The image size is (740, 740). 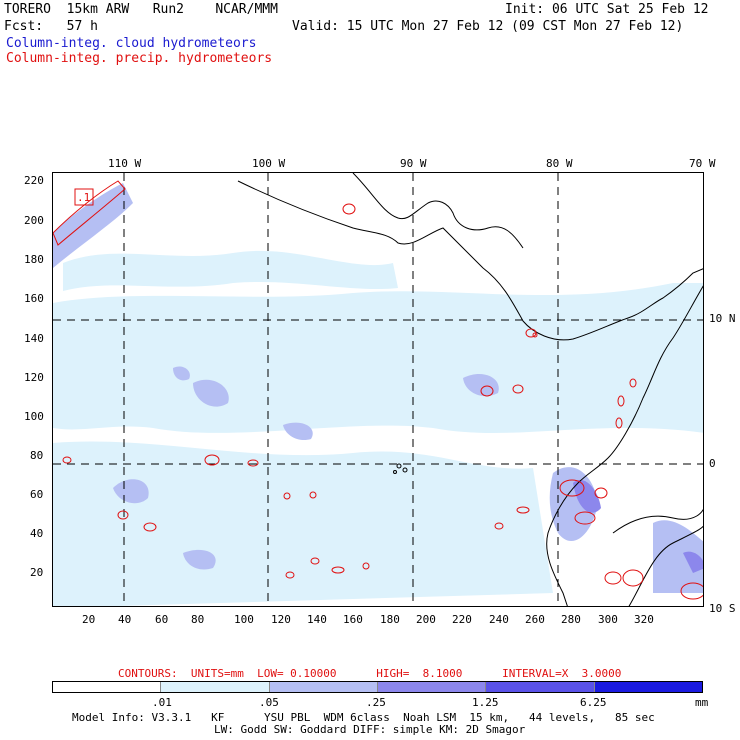 What do you see at coordinates (162, 702) in the screenshot?
I see `colorbar-label: .01` at bounding box center [162, 702].